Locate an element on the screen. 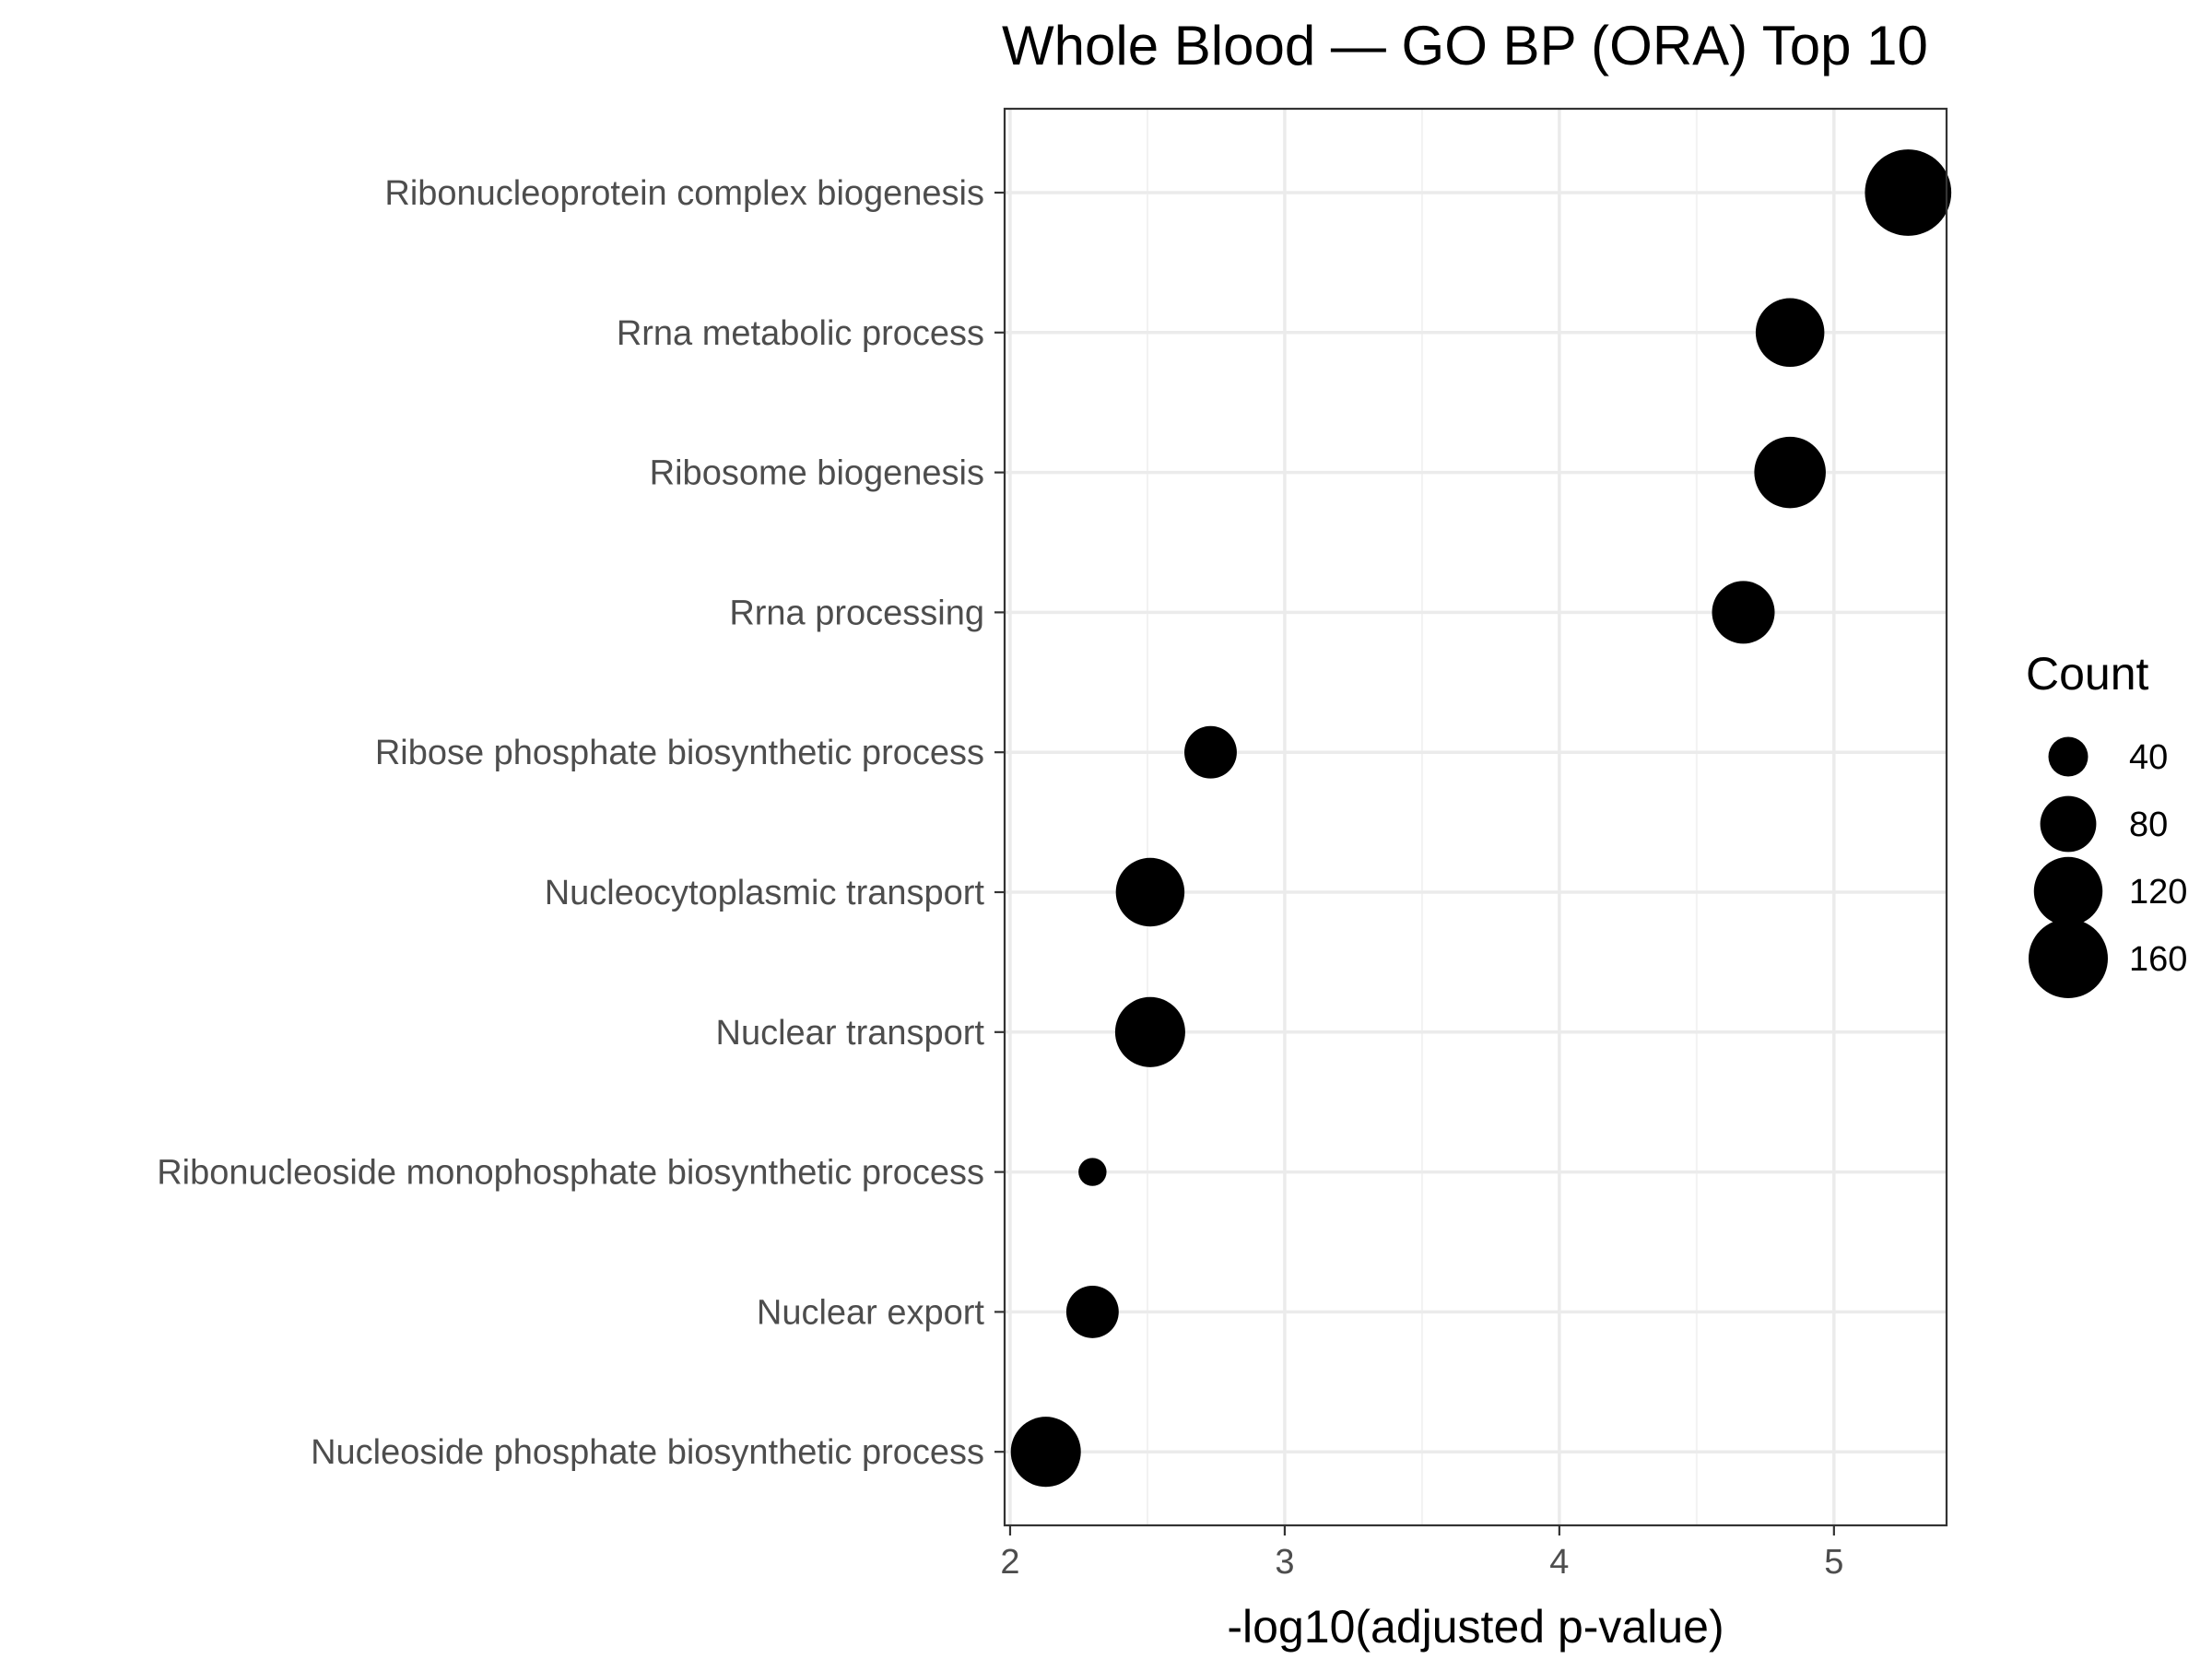 The width and height of the screenshot is (2212, 1659). legend-key-label: 160 is located at coordinates (2158, 959).